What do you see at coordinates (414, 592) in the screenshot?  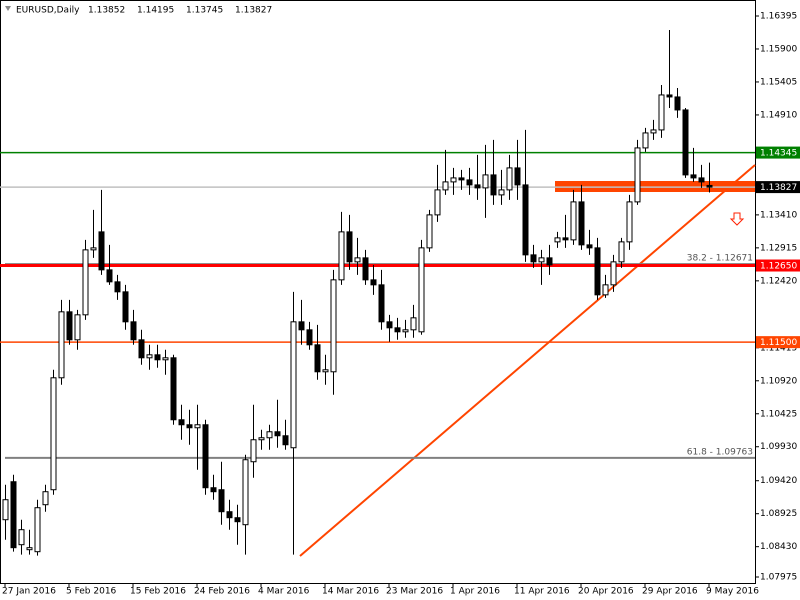 I see `x-tick-label: 23 Mar 2016` at bounding box center [414, 592].